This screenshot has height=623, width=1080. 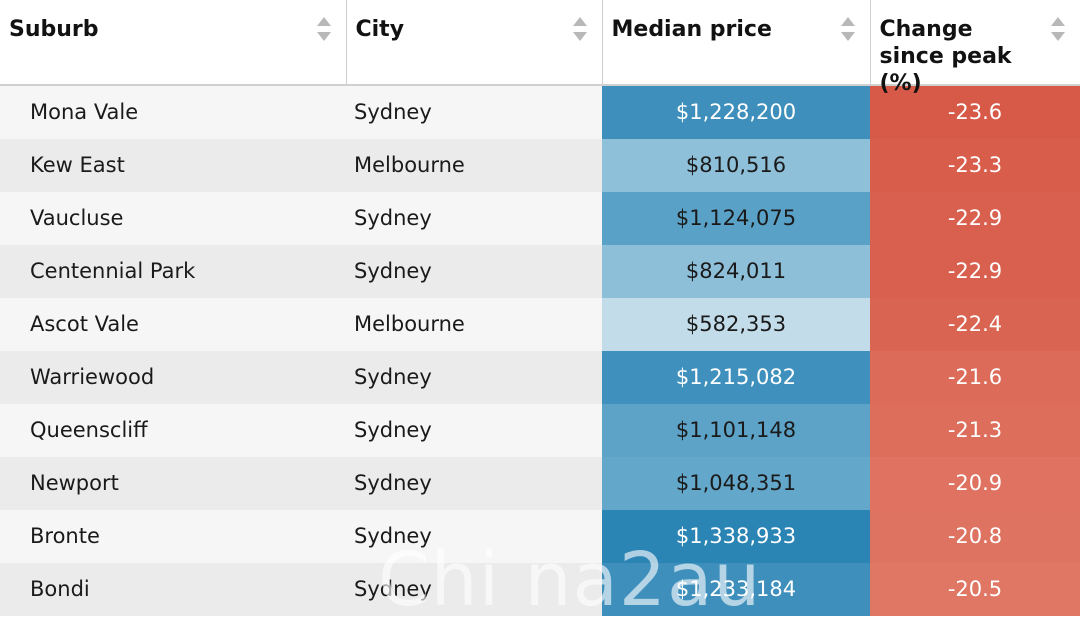 I want to click on change-cell: -23.6, so click(x=975, y=112).